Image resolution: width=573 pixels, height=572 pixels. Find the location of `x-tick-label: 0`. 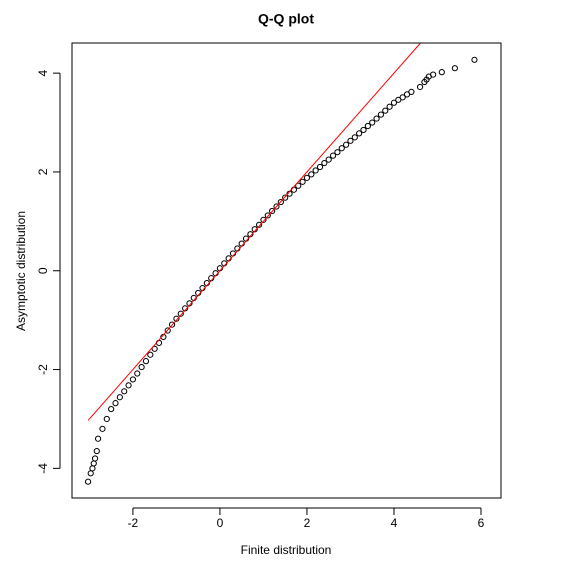

x-tick-label: 0 is located at coordinates (220, 523).